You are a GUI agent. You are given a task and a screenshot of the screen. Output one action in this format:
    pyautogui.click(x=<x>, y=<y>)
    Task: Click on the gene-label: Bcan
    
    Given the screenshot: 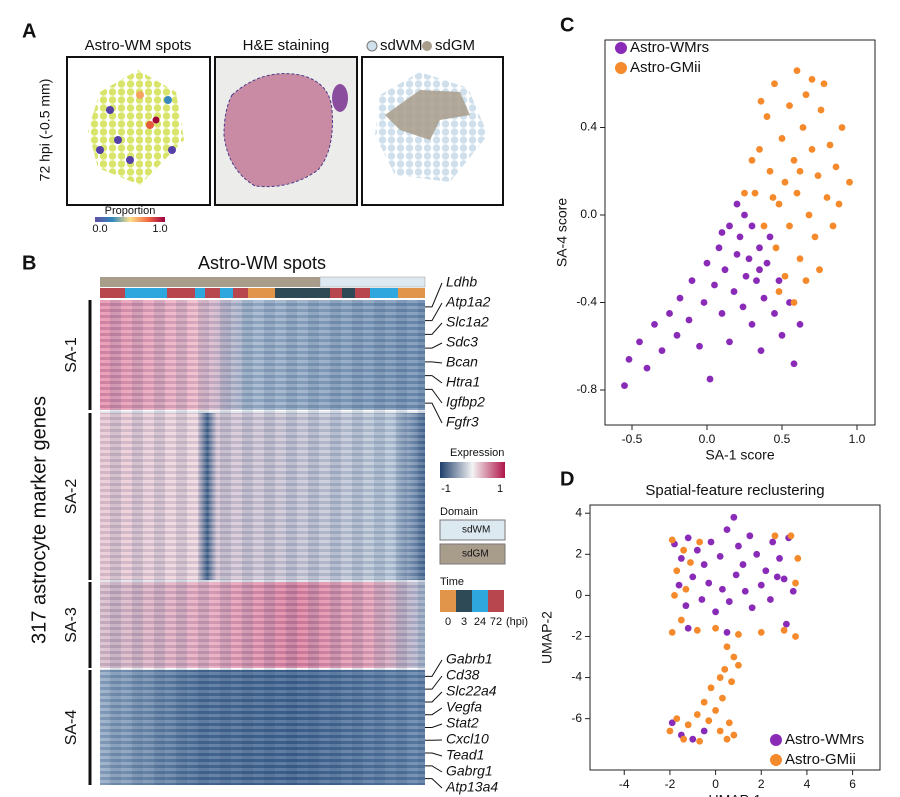 What is the action you would take?
    pyautogui.click(x=462, y=362)
    